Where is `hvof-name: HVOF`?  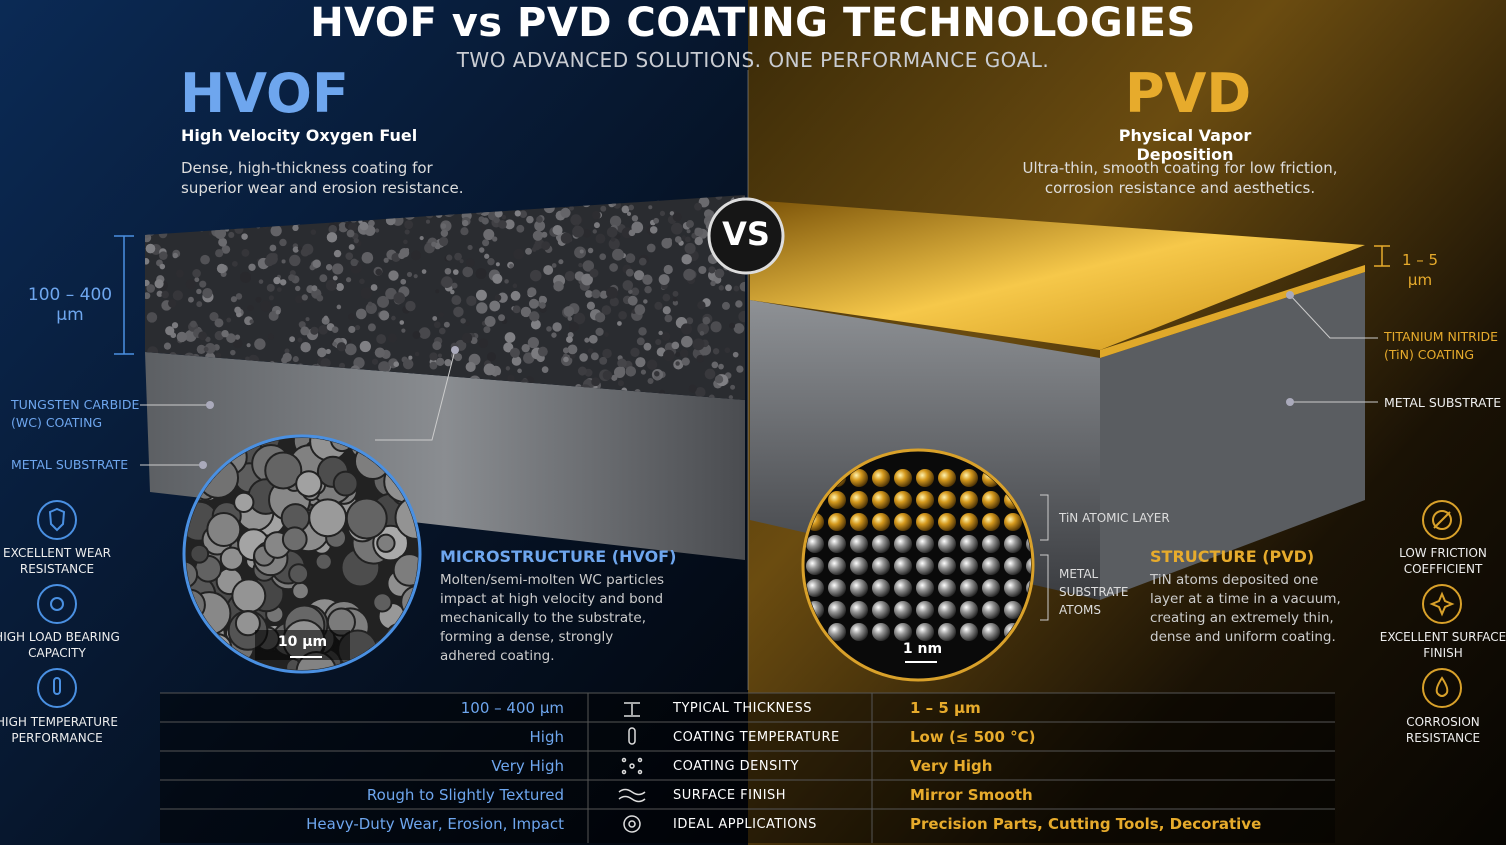
hvof-name: HVOF is located at coordinates (264, 93).